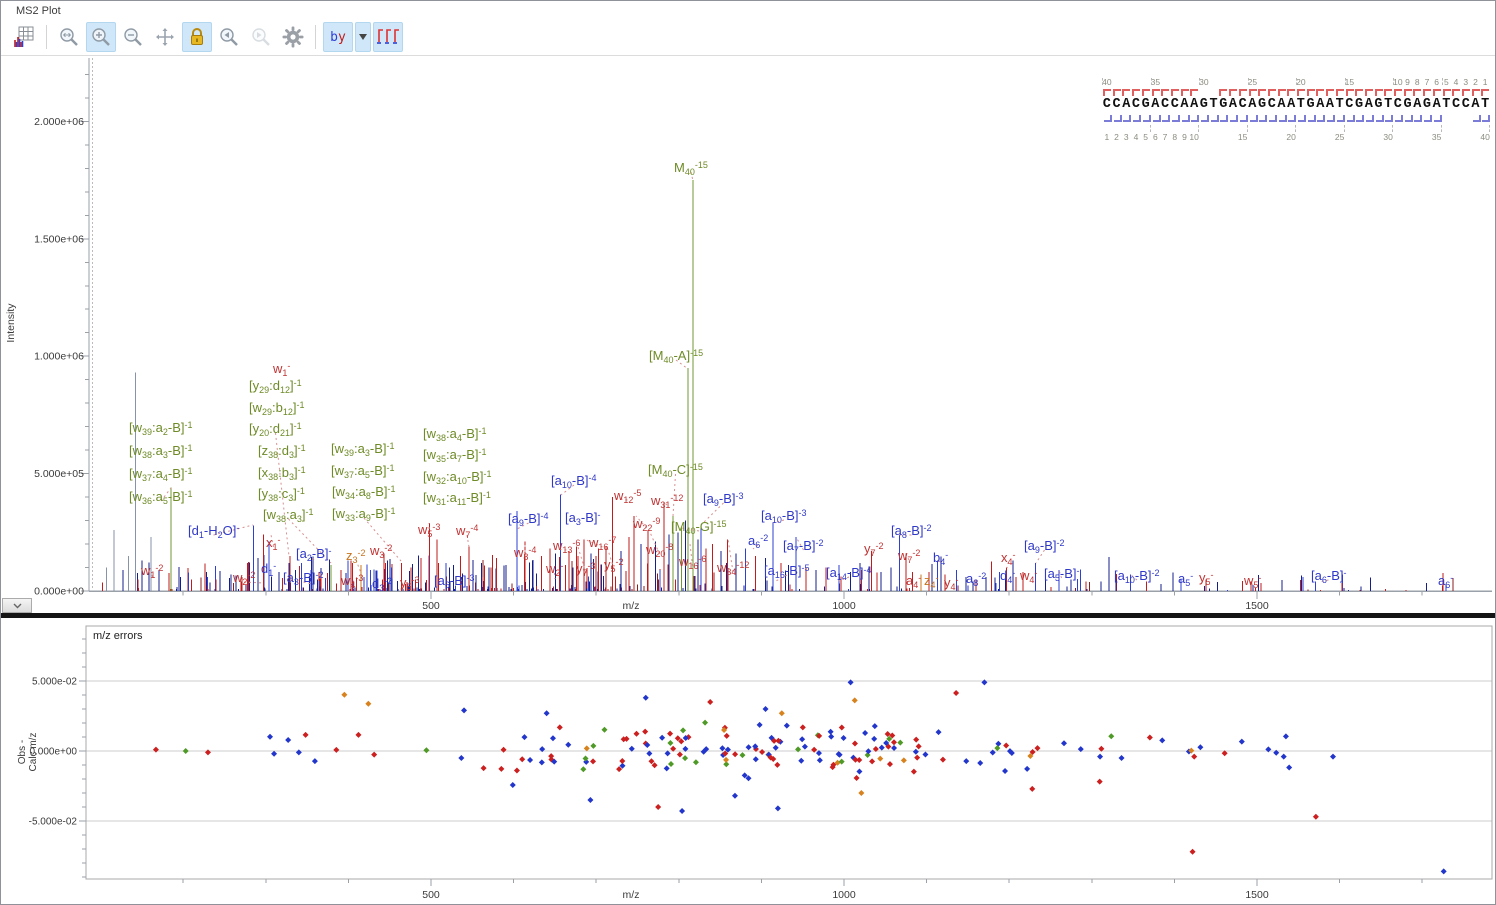 Image resolution: width=1496 pixels, height=905 pixels. Describe the element at coordinates (1116, 137) in the screenshot. I see `sequence-position-number: 2` at that location.